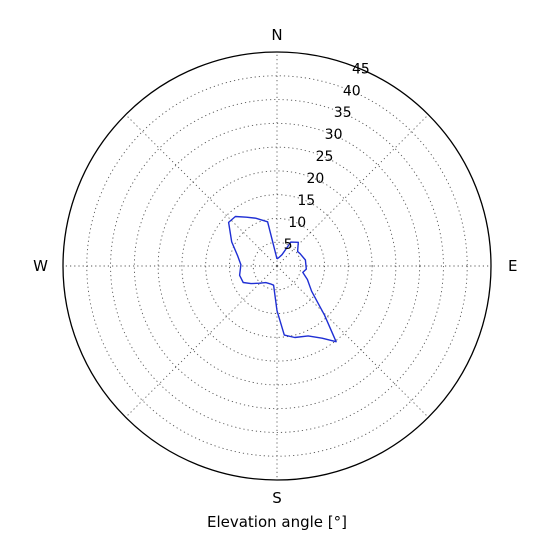 The height and width of the screenshot is (536, 550). Describe the element at coordinates (352, 91) in the screenshot. I see `radial-tick-label: 40` at that location.